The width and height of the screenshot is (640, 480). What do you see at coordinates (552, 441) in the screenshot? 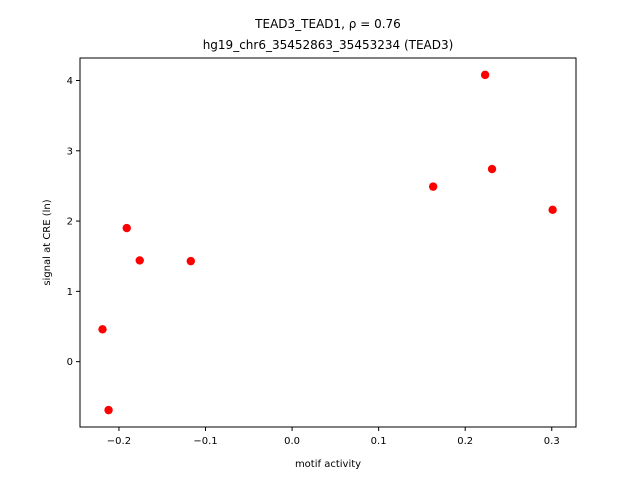
I see `x-tick-label: 0.3` at bounding box center [552, 441].